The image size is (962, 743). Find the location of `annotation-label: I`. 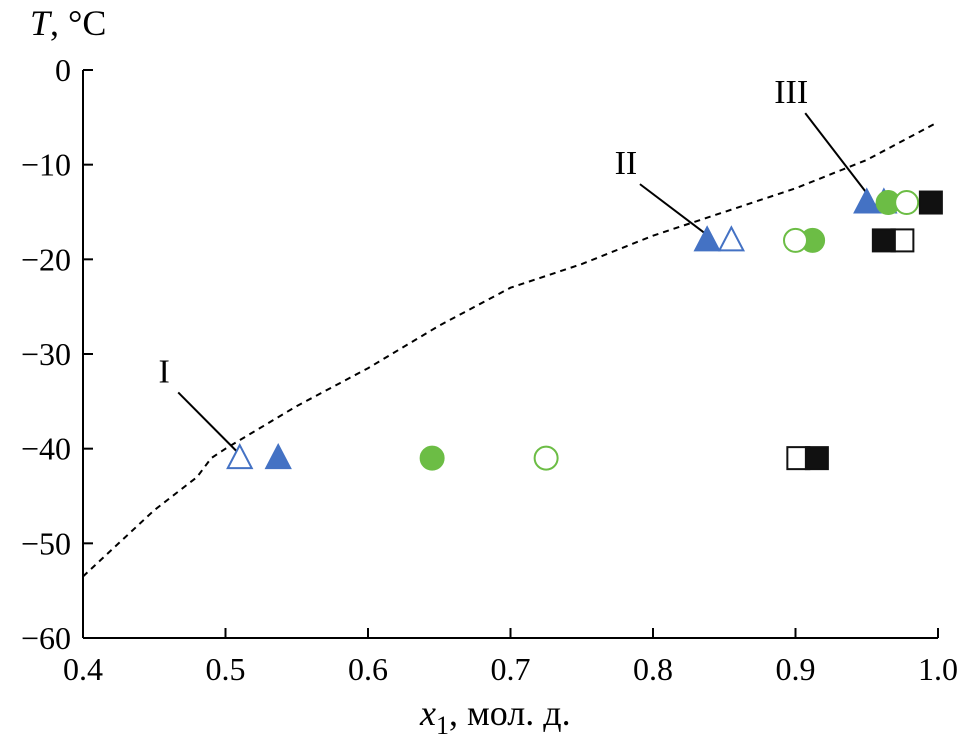

annotation-label: I is located at coordinates (164, 371).